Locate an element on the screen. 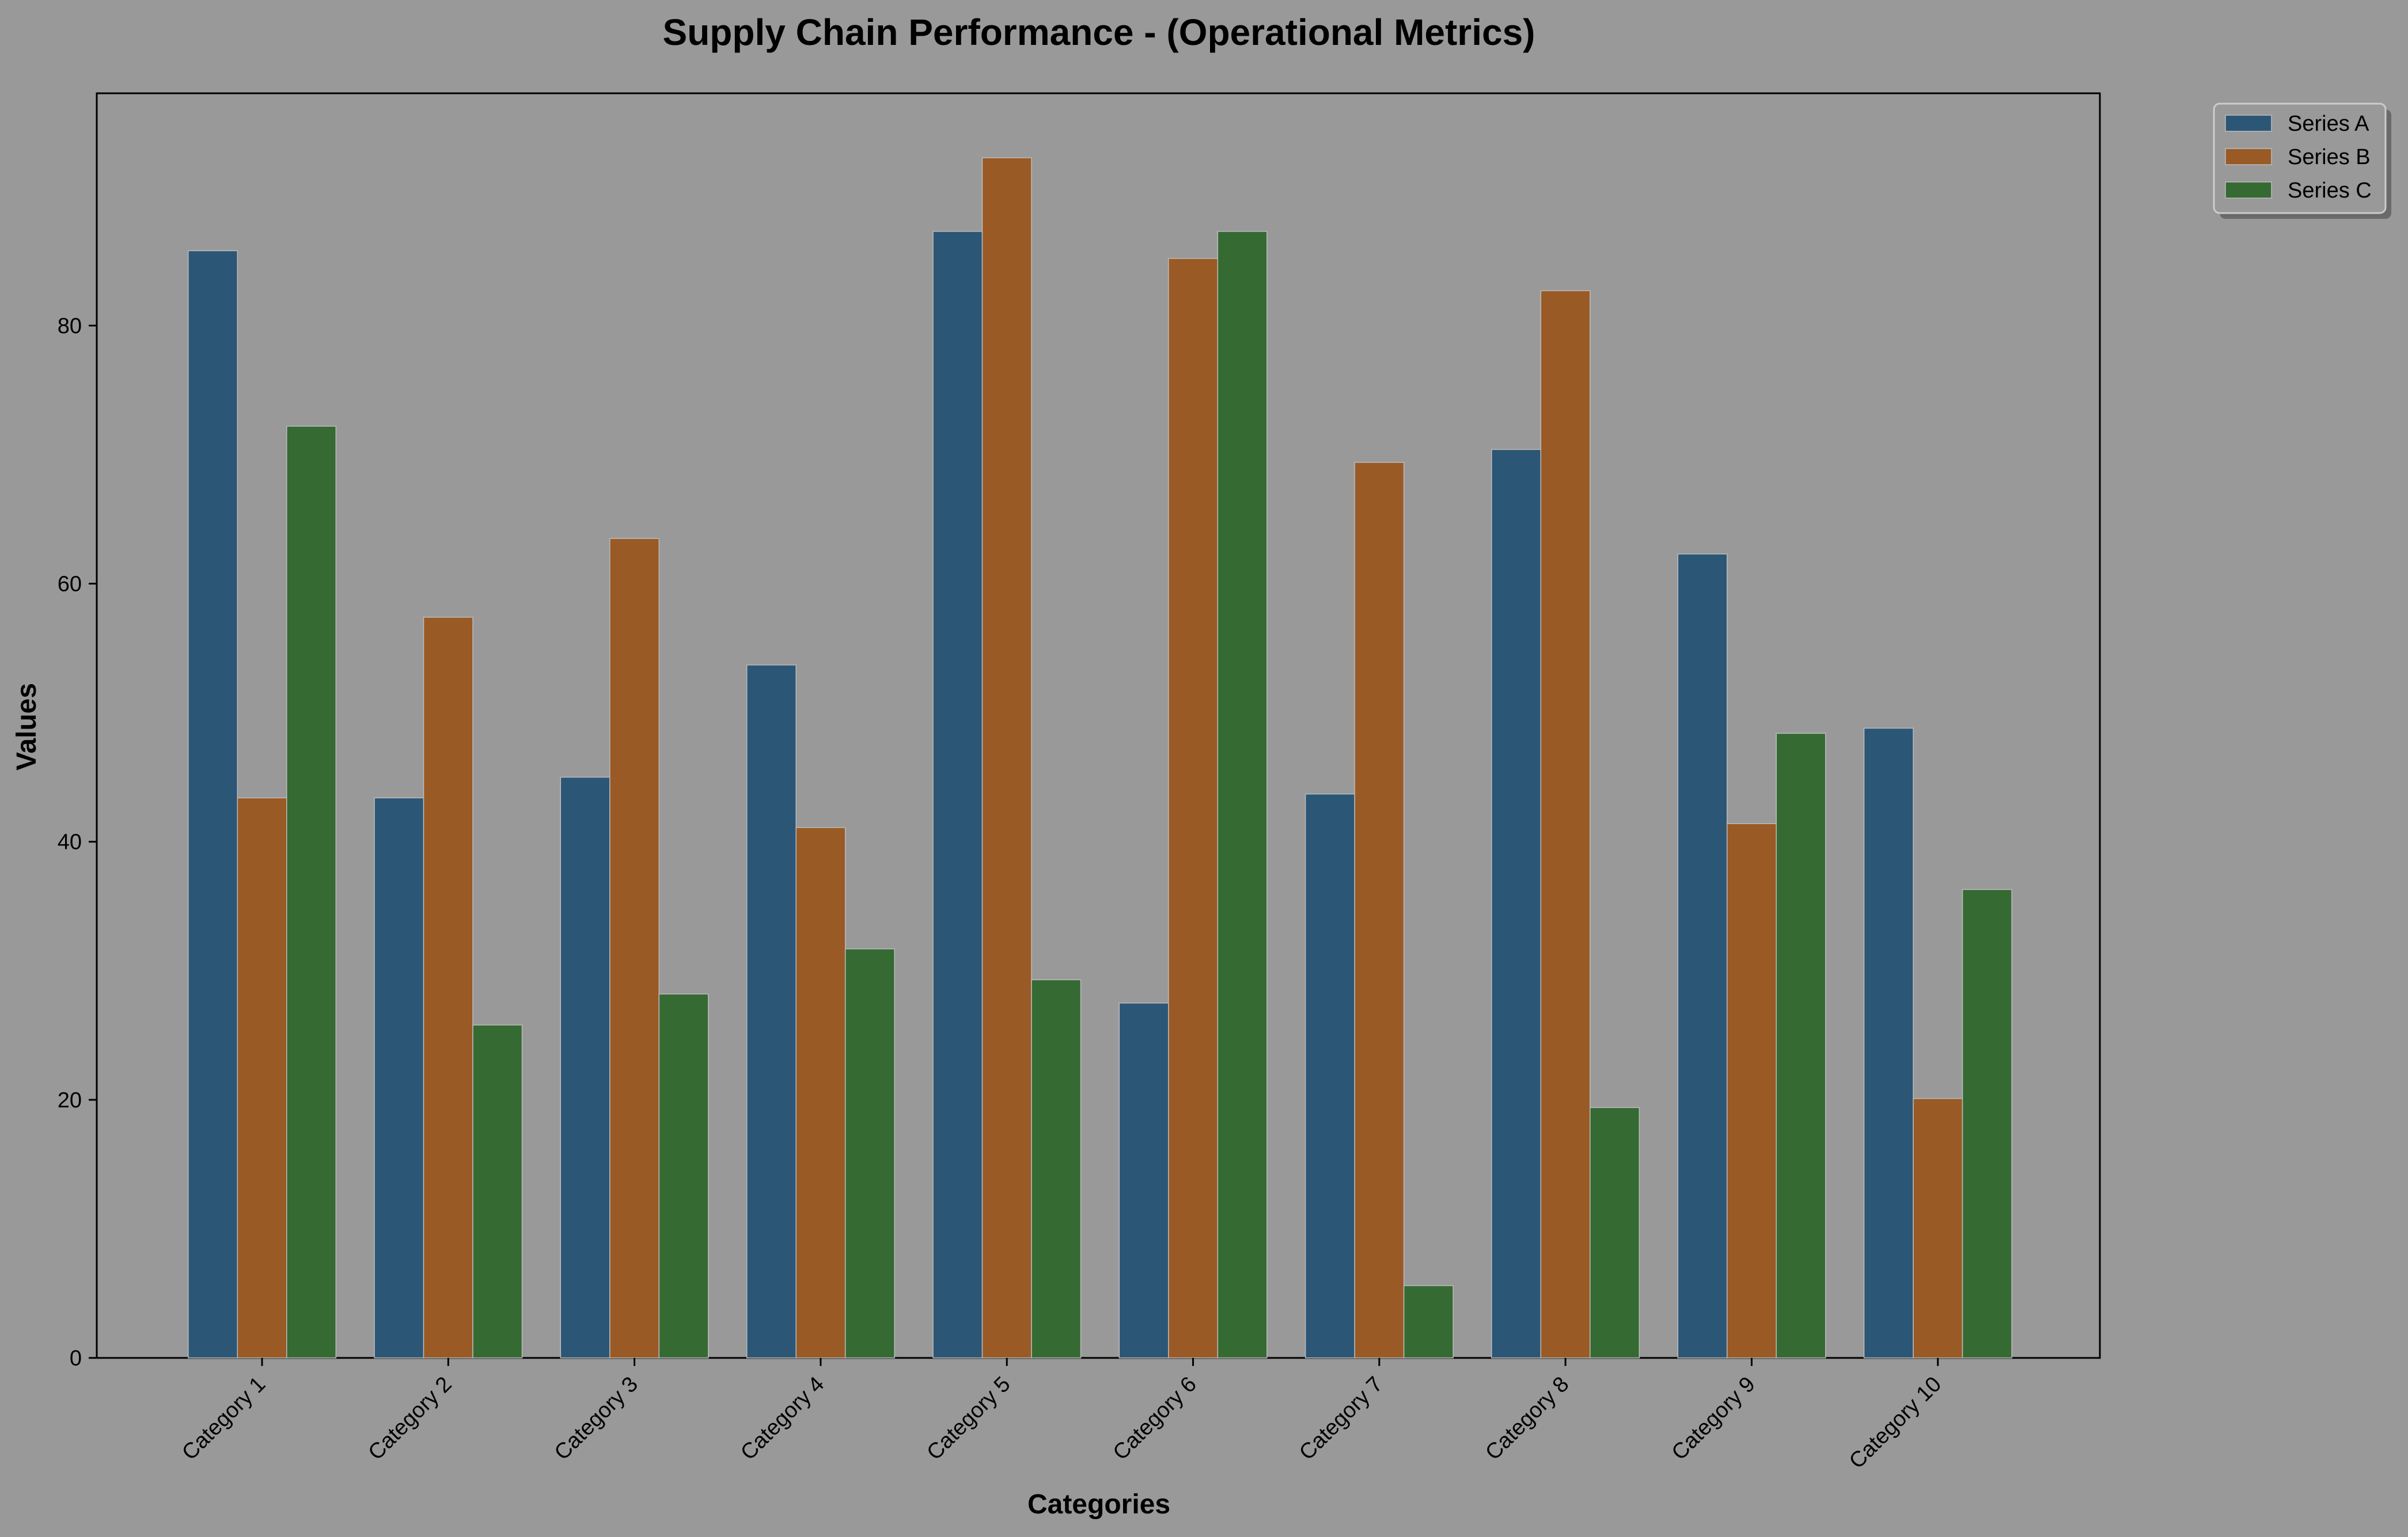 Image resolution: width=2408 pixels, height=1537 pixels. y-axis-label: Values is located at coordinates (27, 727).